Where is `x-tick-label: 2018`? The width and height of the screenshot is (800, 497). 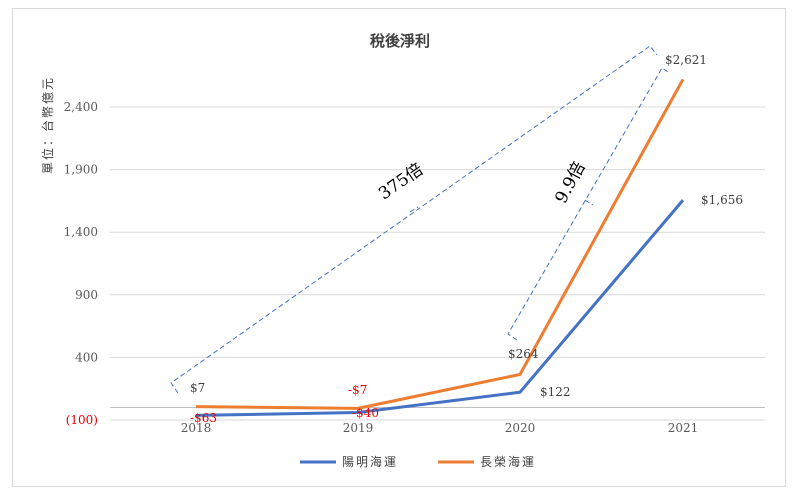
x-tick-label: 2018 is located at coordinates (196, 428).